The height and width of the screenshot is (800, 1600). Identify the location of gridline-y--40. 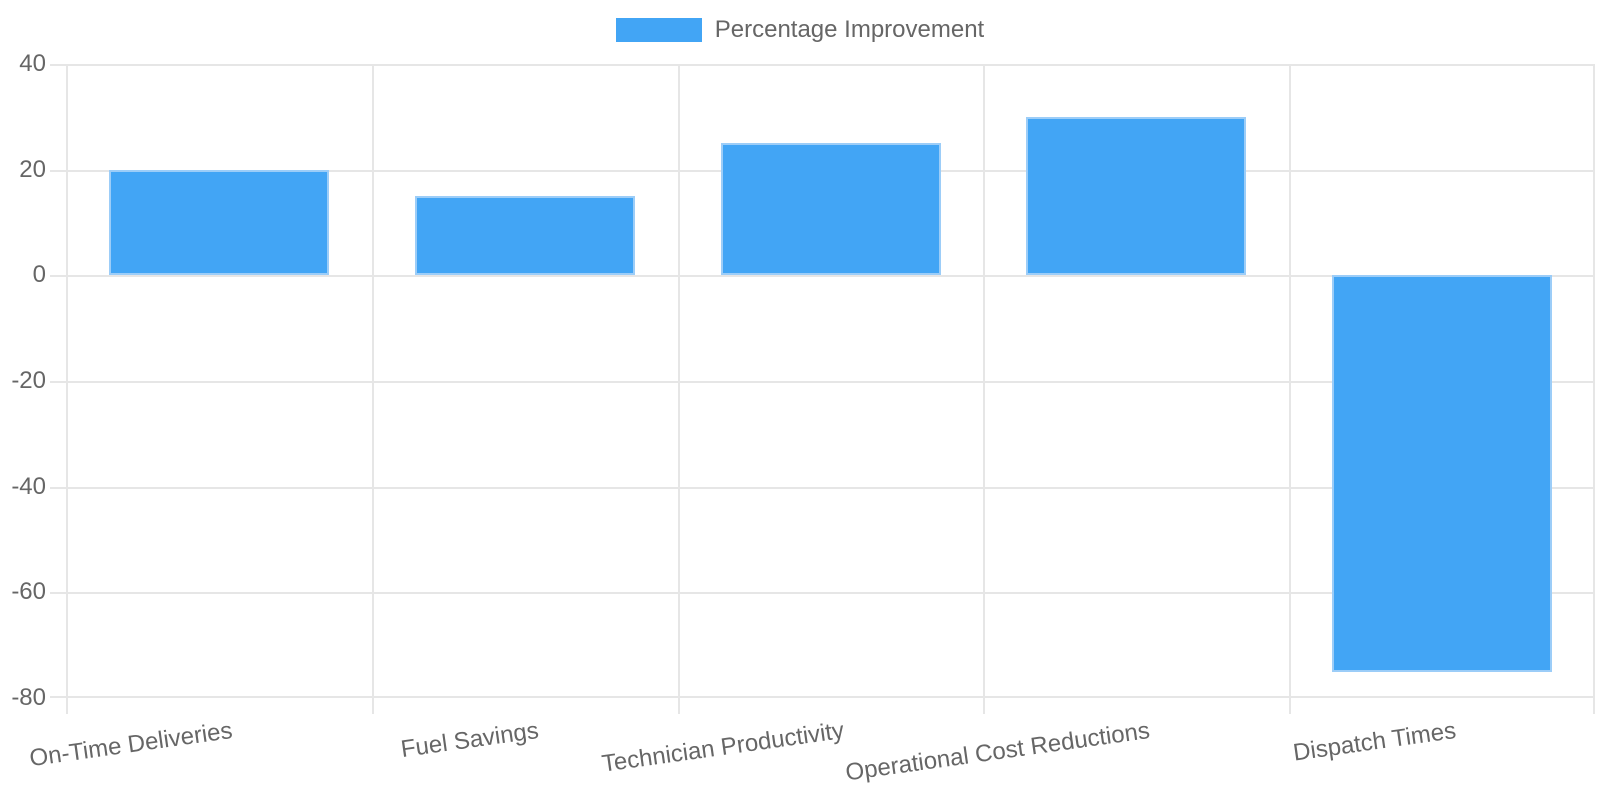
(830, 487).